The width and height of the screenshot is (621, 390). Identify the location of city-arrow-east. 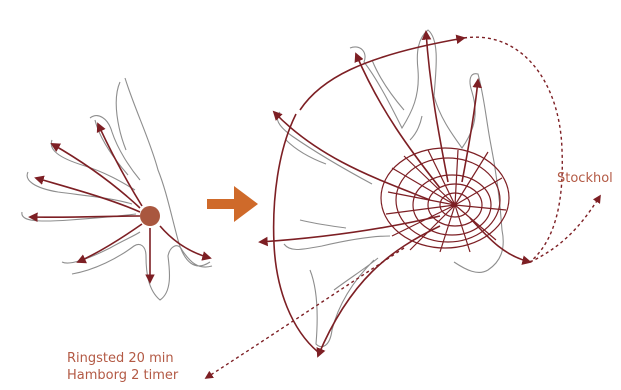
(500, 241).